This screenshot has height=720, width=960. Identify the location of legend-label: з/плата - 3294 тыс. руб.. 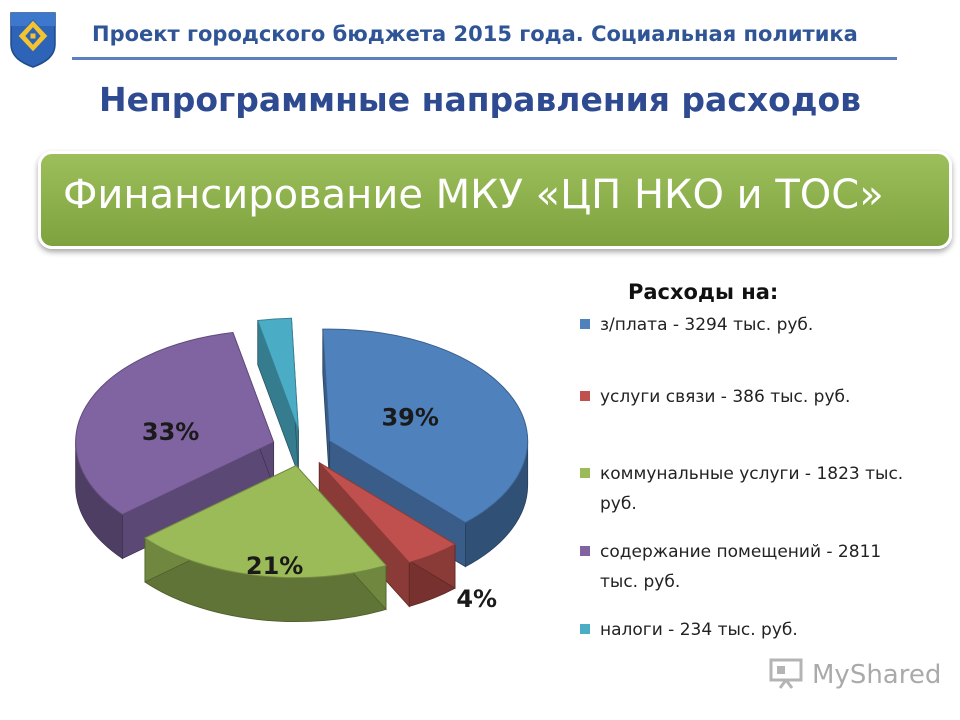
(707, 325).